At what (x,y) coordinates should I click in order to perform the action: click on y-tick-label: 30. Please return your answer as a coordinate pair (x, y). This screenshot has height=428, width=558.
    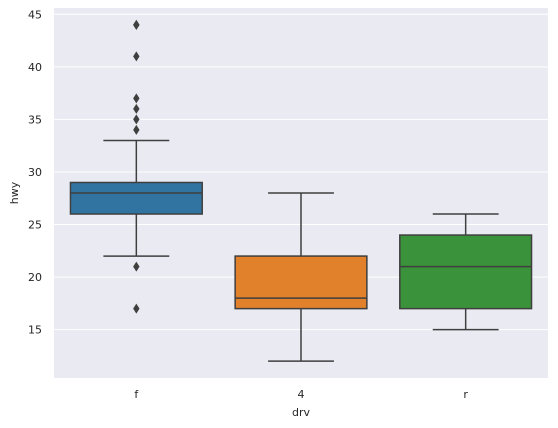
    Looking at the image, I should click on (35, 172).